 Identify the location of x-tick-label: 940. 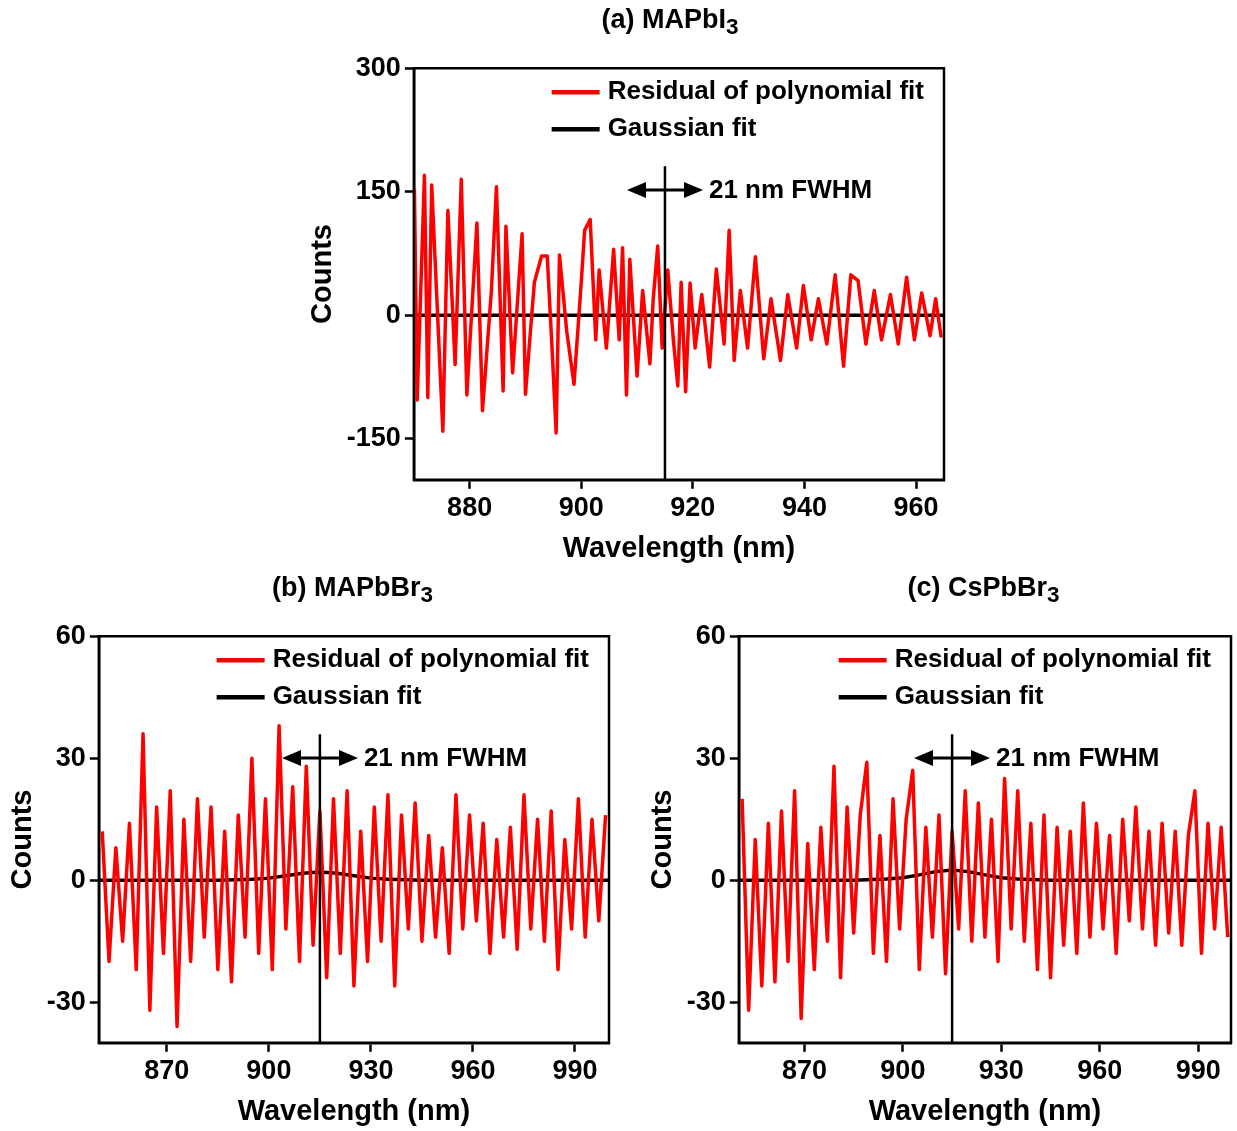
(804, 507).